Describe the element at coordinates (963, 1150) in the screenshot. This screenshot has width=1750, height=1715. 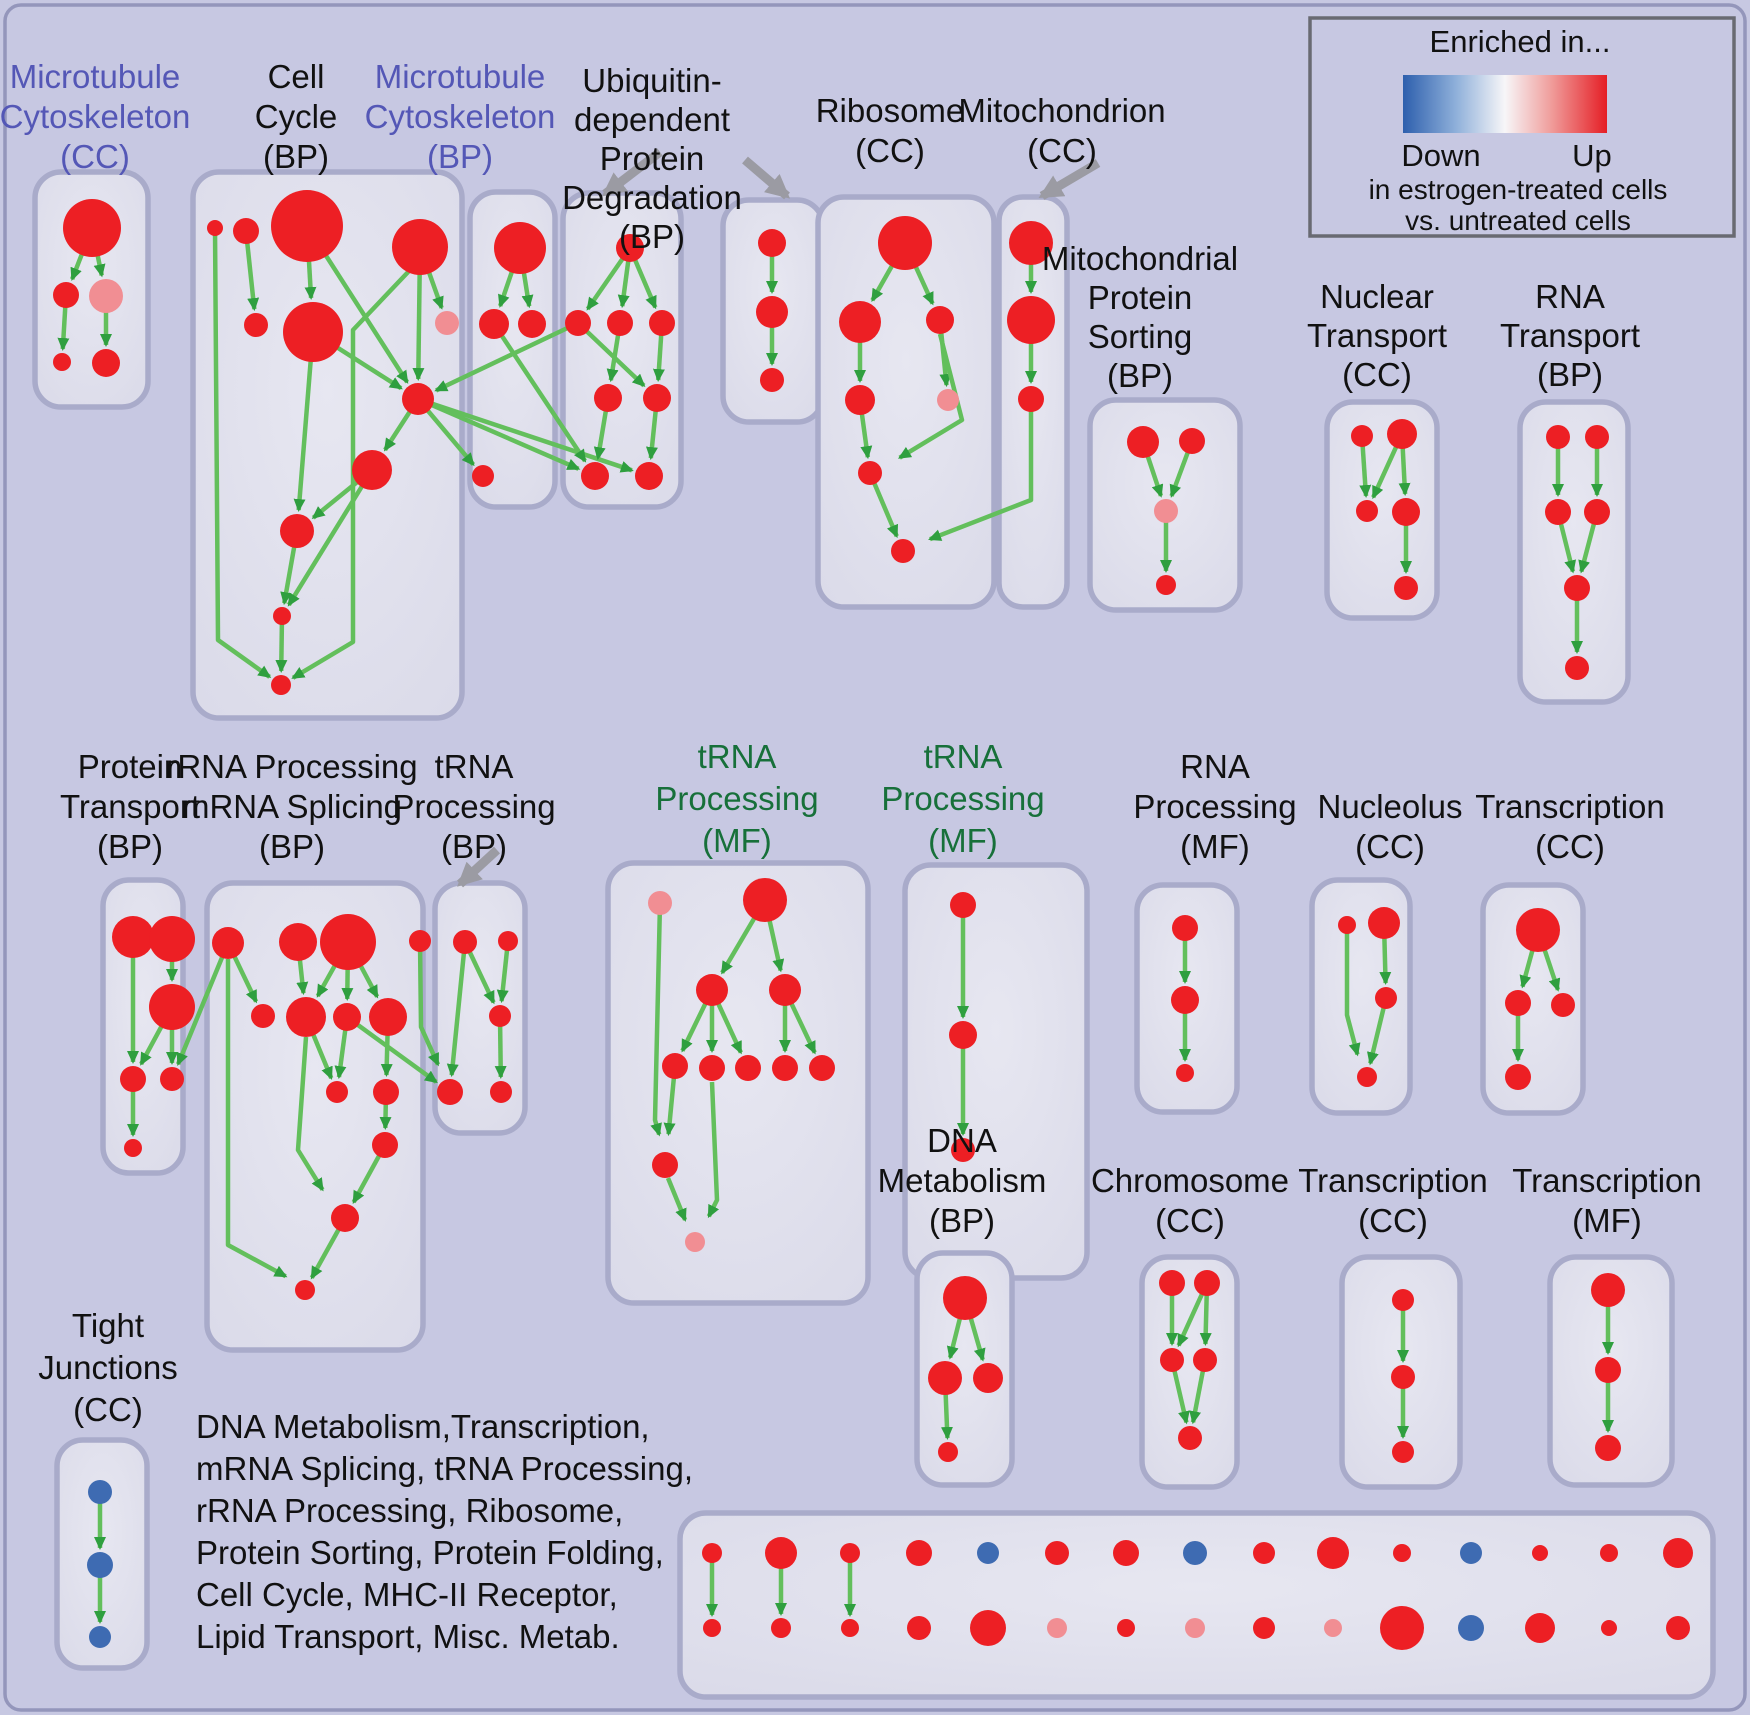
I see `node-trna-processing-mf-small-2-red` at that location.